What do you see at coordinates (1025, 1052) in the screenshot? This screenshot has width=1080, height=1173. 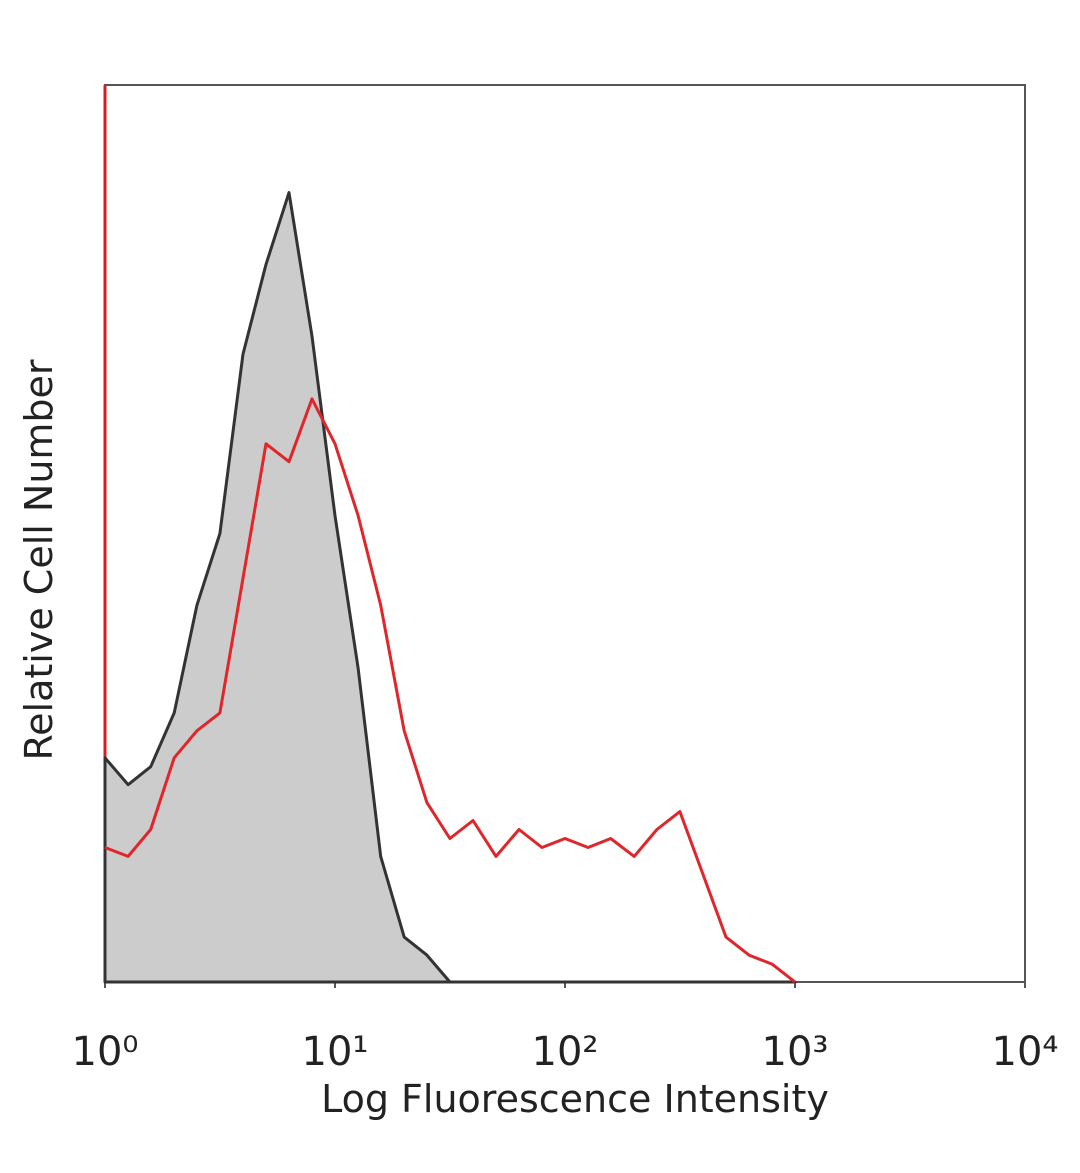 I see `x-tick-label: 10⁴` at bounding box center [1025, 1052].